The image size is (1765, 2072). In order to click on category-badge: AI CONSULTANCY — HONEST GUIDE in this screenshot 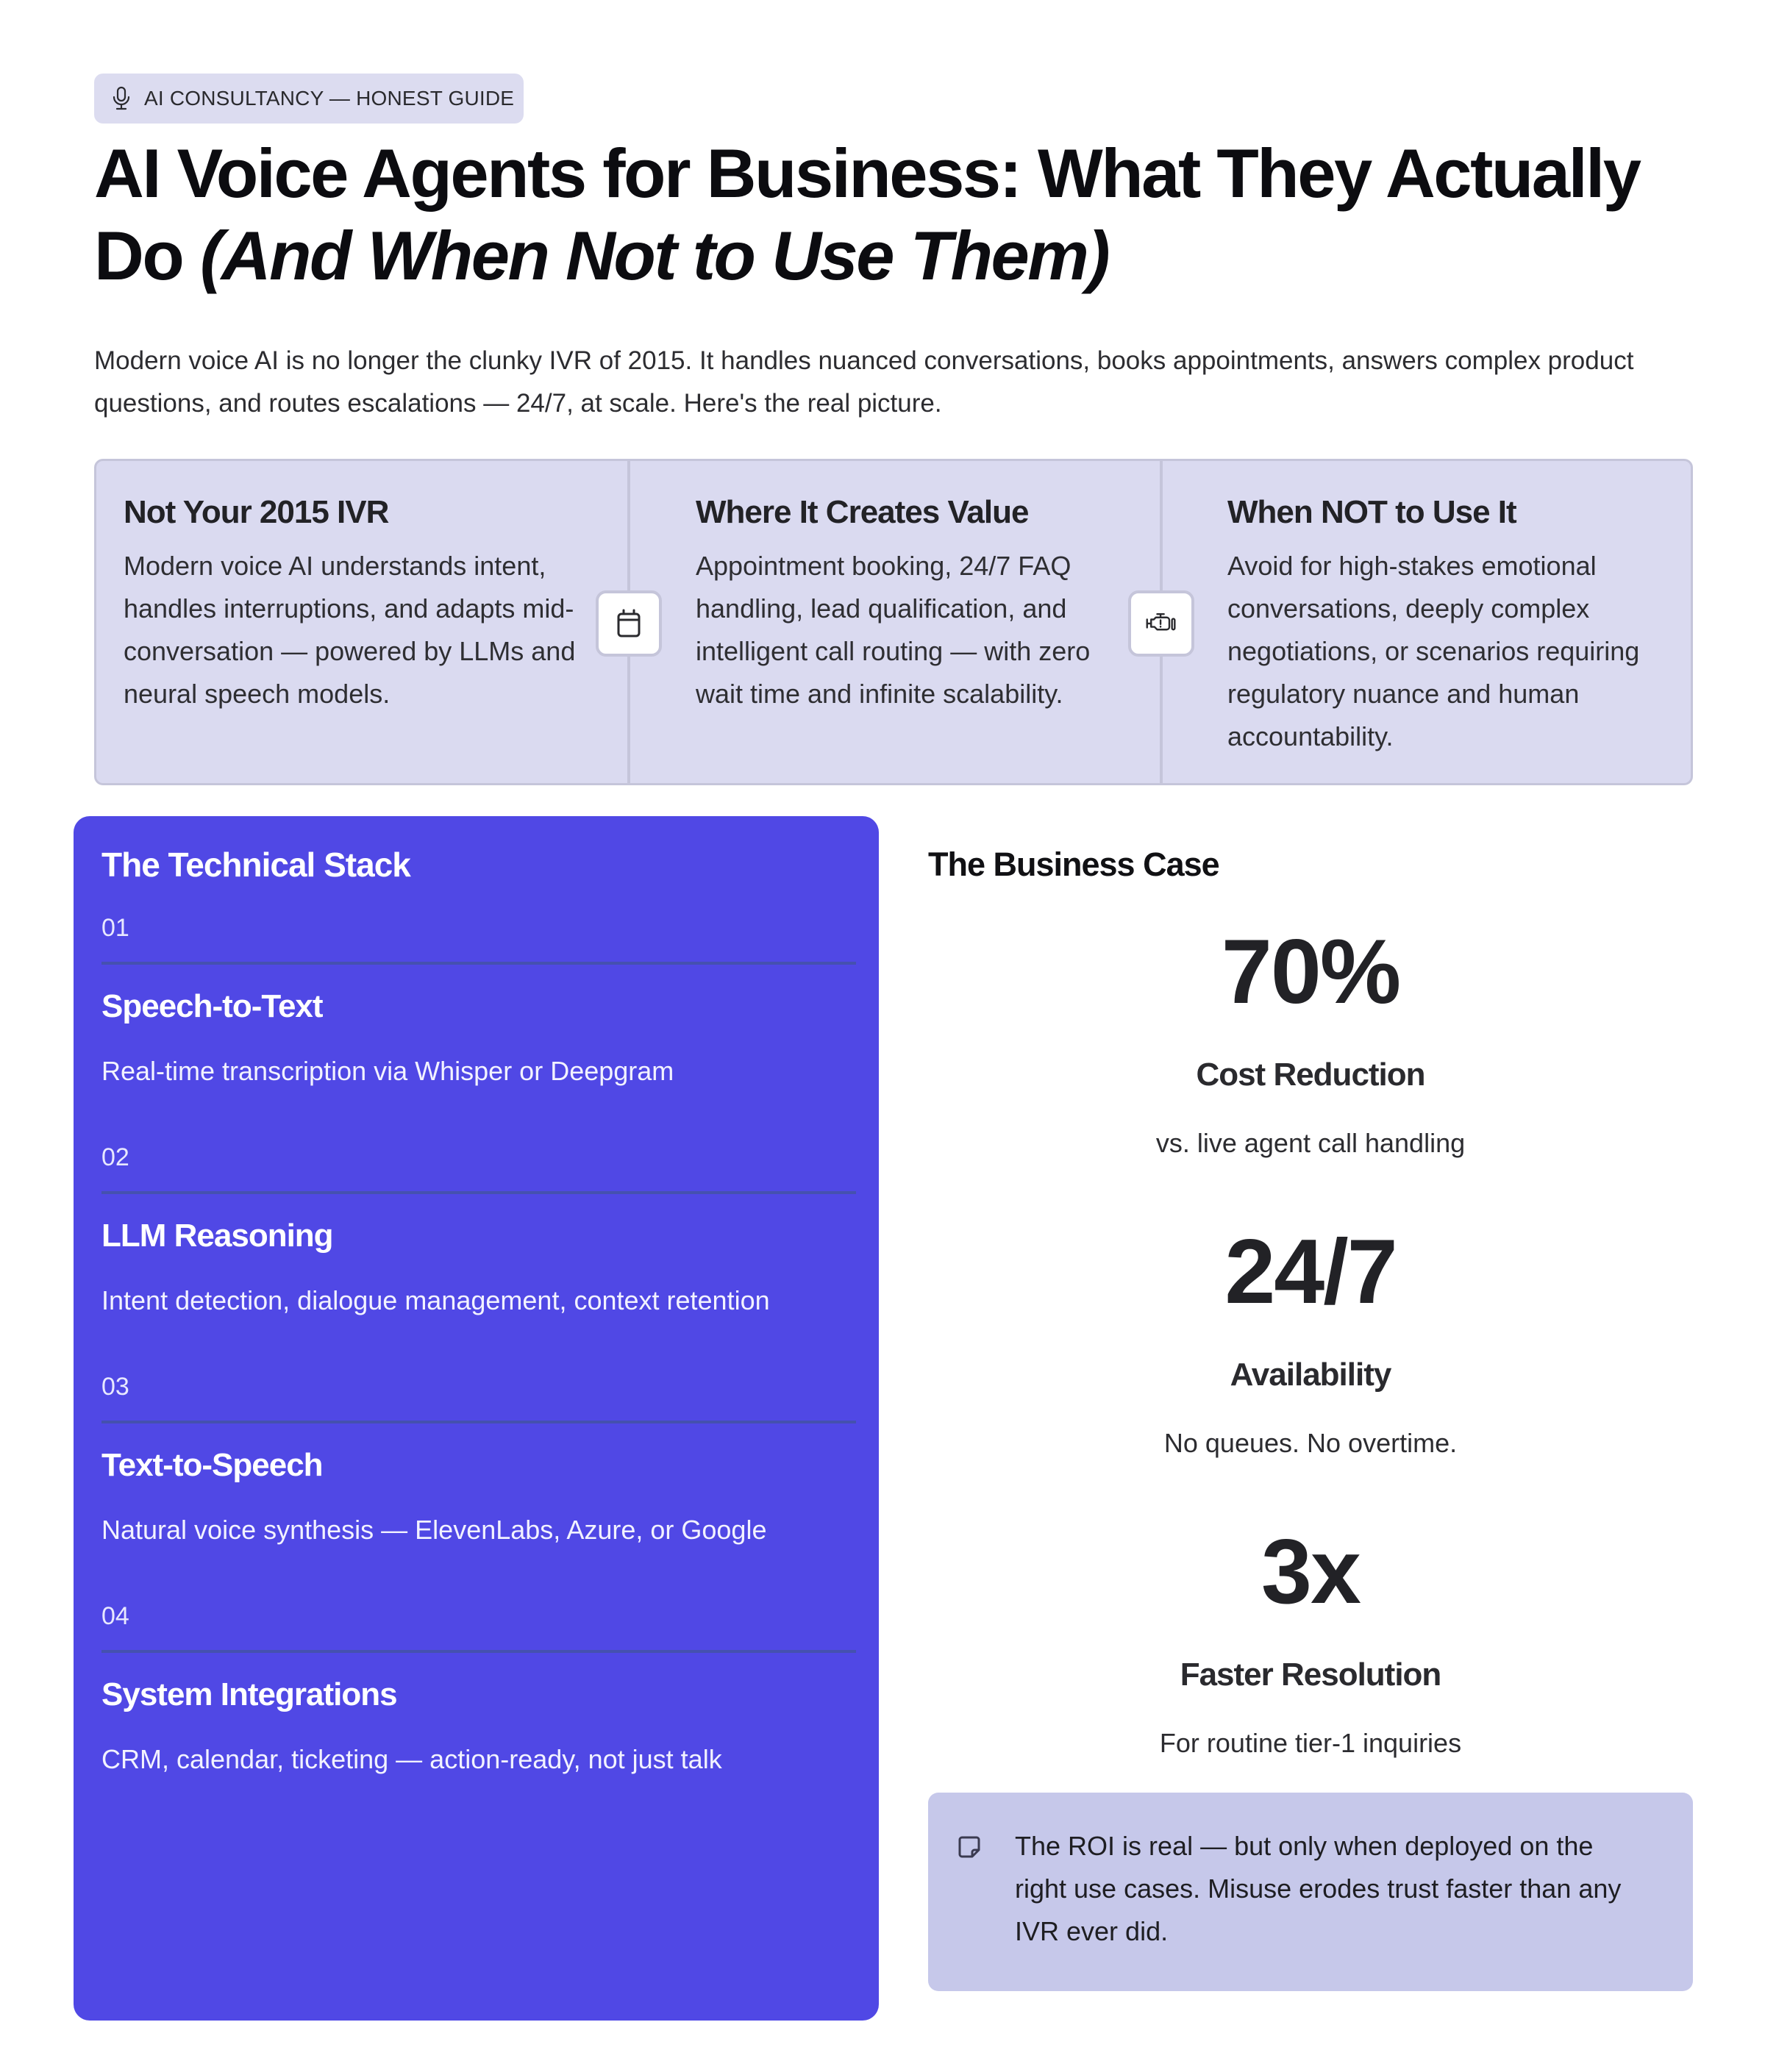, I will do `click(309, 99)`.